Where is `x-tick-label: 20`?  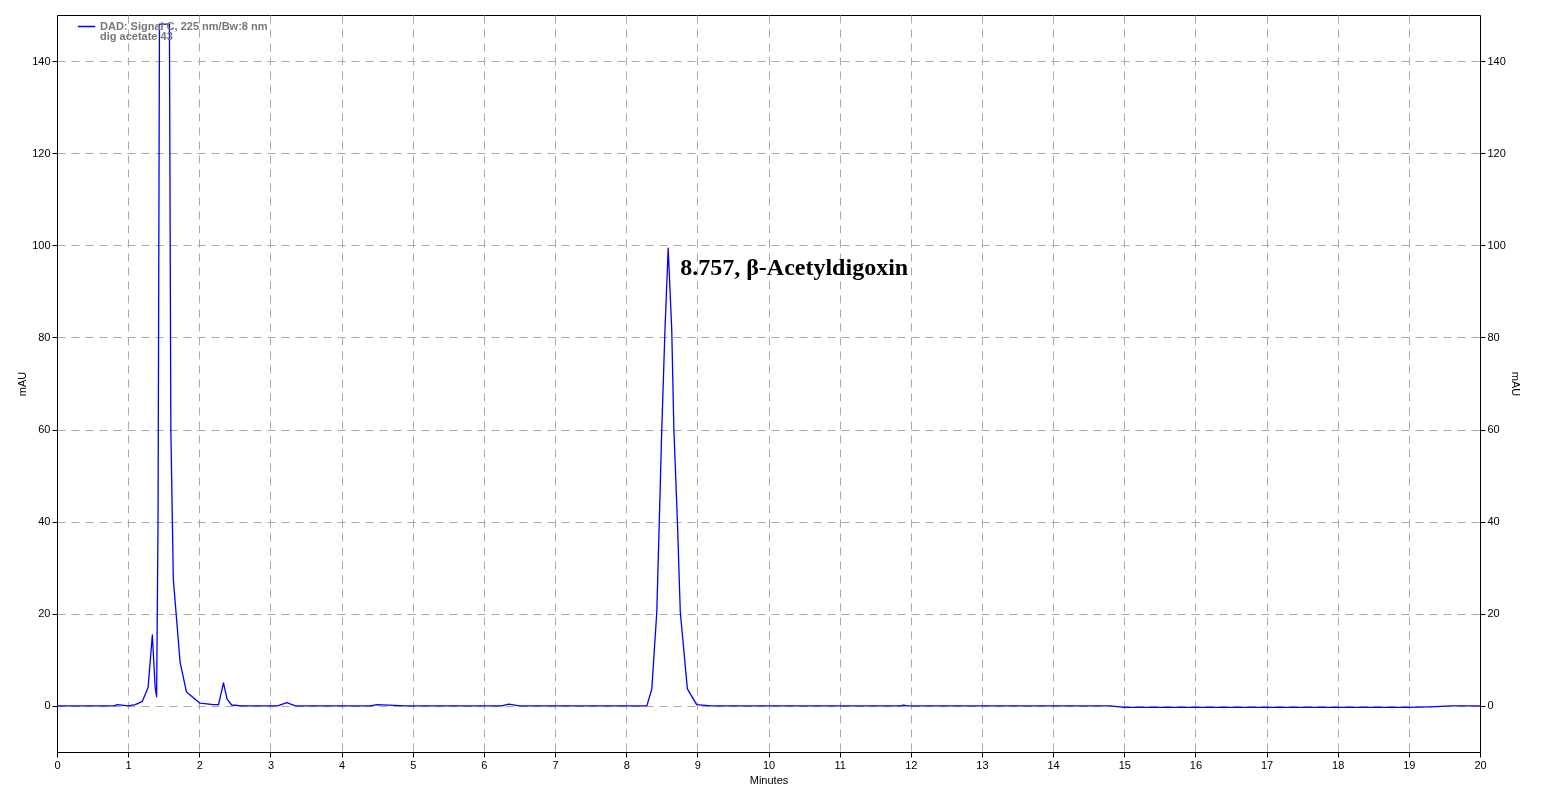 x-tick-label: 20 is located at coordinates (1480, 764).